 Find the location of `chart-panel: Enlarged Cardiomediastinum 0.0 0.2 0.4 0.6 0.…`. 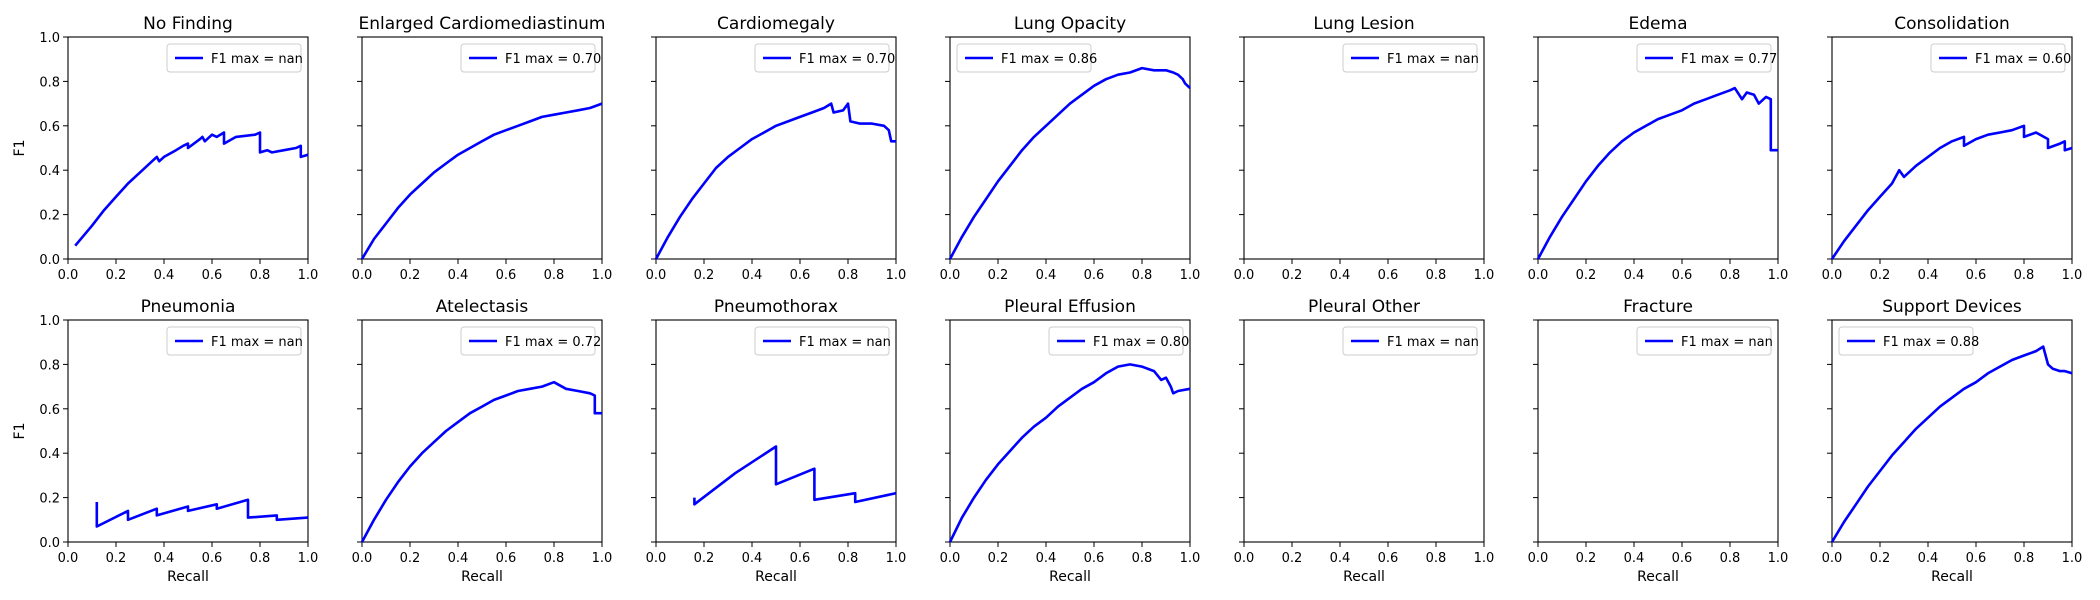

chart-panel: Enlarged Cardiomediastinum 0.0 0.2 0.4 0.6 0.… is located at coordinates (482, 148).